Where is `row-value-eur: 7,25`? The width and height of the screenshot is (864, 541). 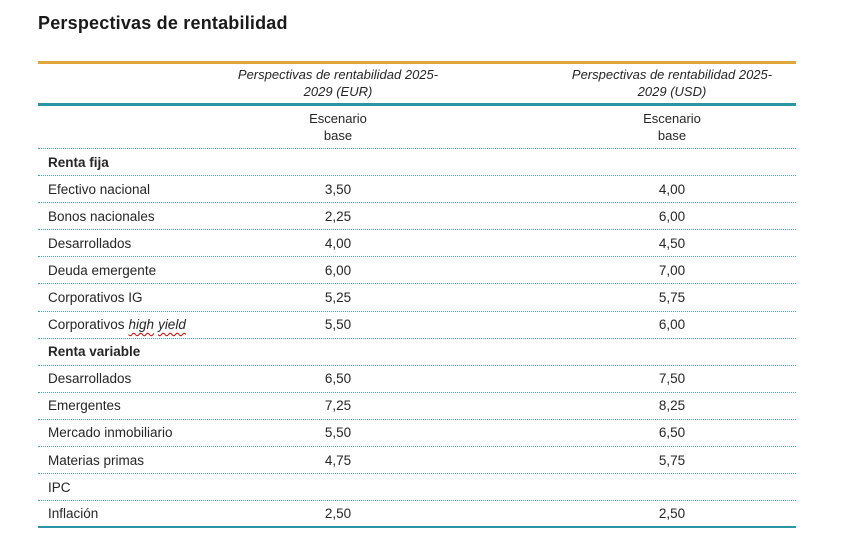 row-value-eur: 7,25 is located at coordinates (338, 406).